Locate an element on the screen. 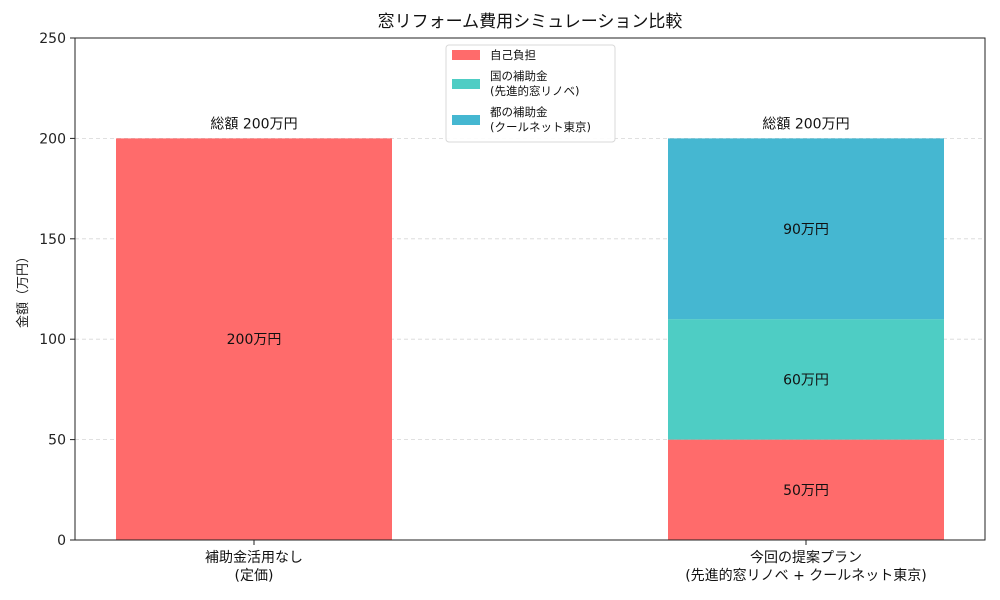 This screenshot has height=600, width=1000. y-tick-label: 100 is located at coordinates (52, 340).